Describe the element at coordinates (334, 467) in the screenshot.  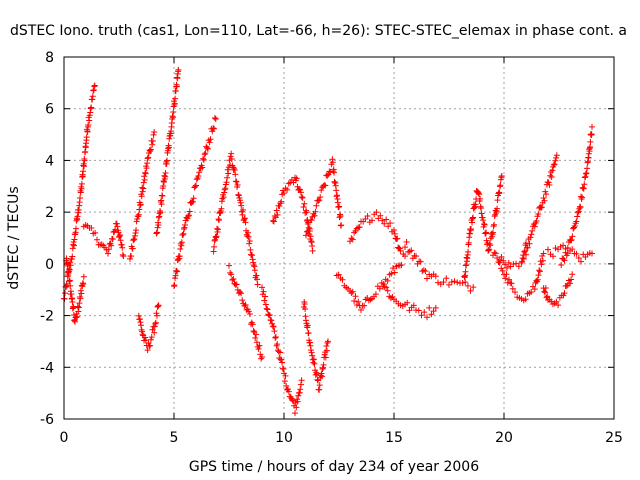
I see `x-axis-label: GPS time / hours of day 234 of year 2006` at that location.